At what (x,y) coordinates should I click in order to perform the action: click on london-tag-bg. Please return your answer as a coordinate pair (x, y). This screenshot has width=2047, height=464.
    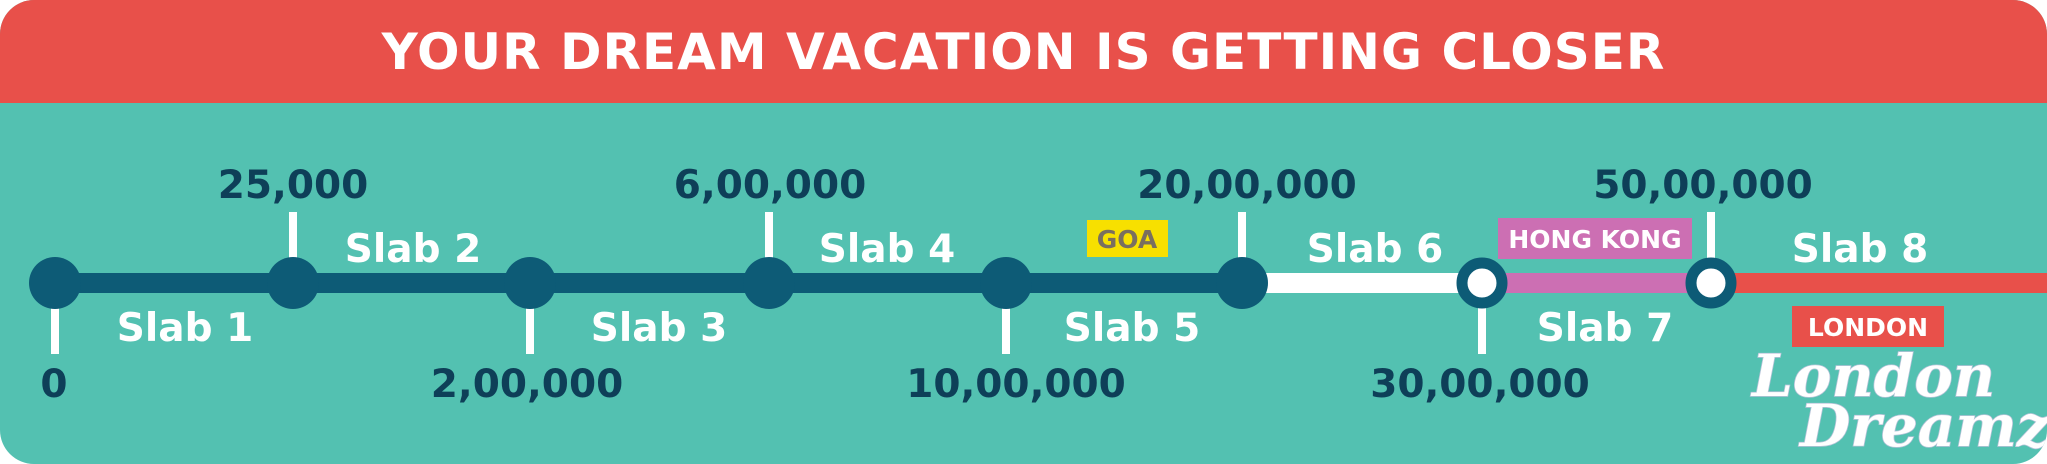
    Looking at the image, I should click on (1868, 326).